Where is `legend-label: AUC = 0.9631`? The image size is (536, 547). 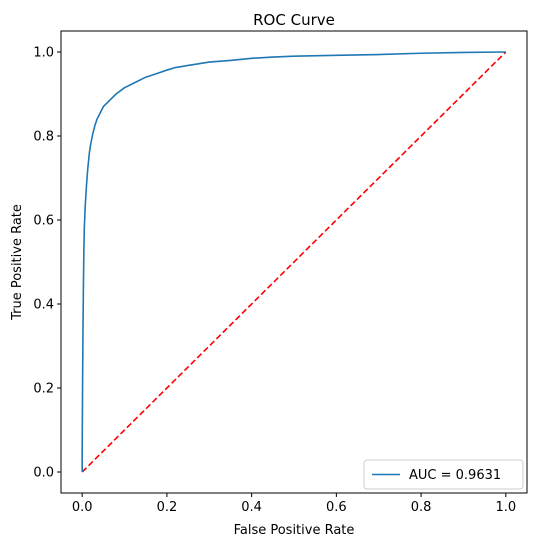 legend-label: AUC = 0.9631 is located at coordinates (455, 475).